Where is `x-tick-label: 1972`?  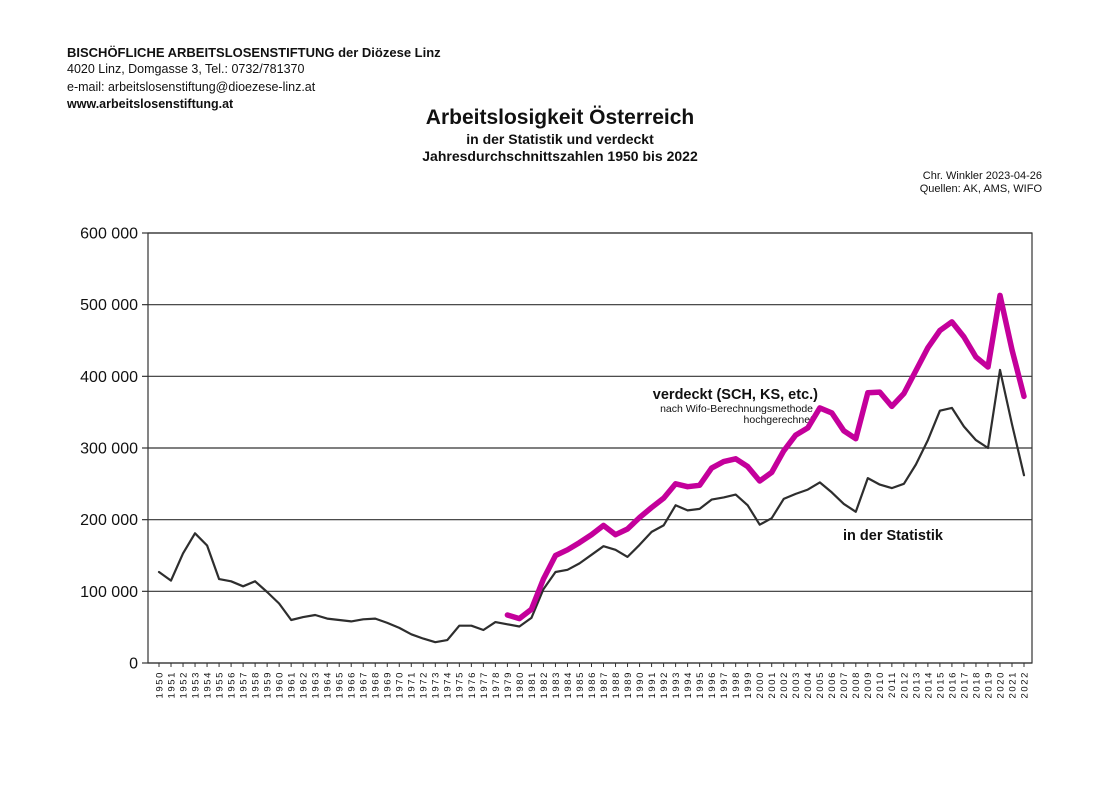 x-tick-label: 1972 is located at coordinates (424, 685).